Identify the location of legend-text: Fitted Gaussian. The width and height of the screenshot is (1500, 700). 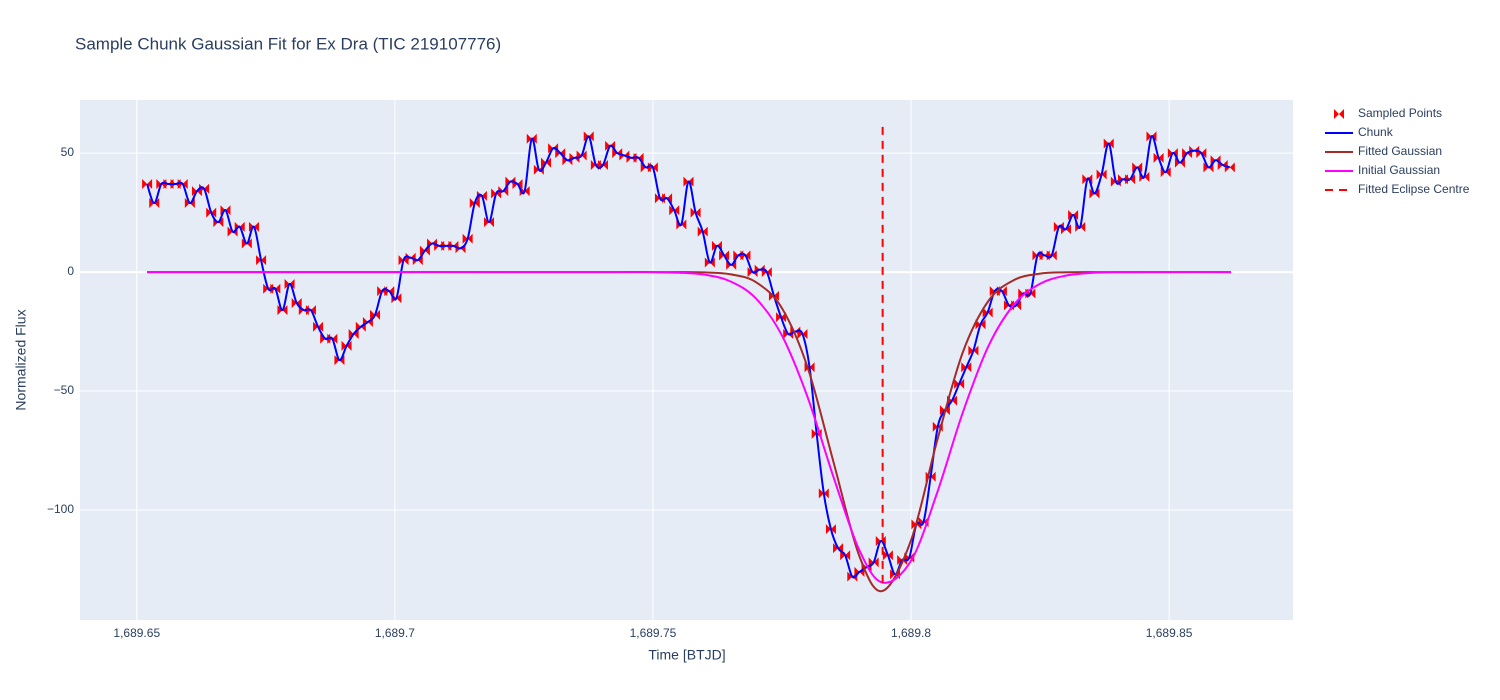
(1400, 151).